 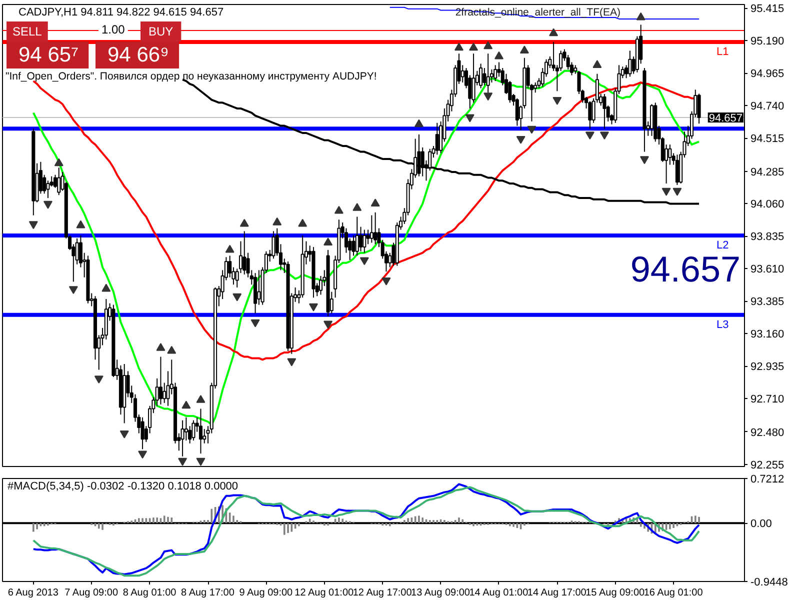 What do you see at coordinates (324, 593) in the screenshot?
I see `x-tick-label: 12 Aug 01:00` at bounding box center [324, 593].